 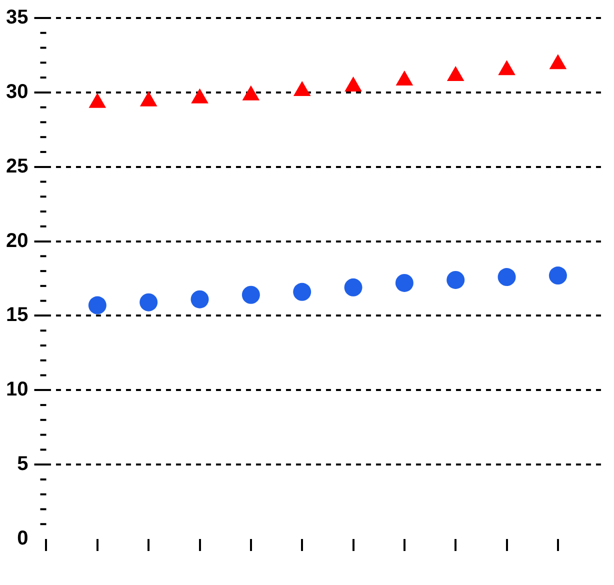 What do you see at coordinates (17, 17) in the screenshot?
I see `y-tick-label: 35` at bounding box center [17, 17].